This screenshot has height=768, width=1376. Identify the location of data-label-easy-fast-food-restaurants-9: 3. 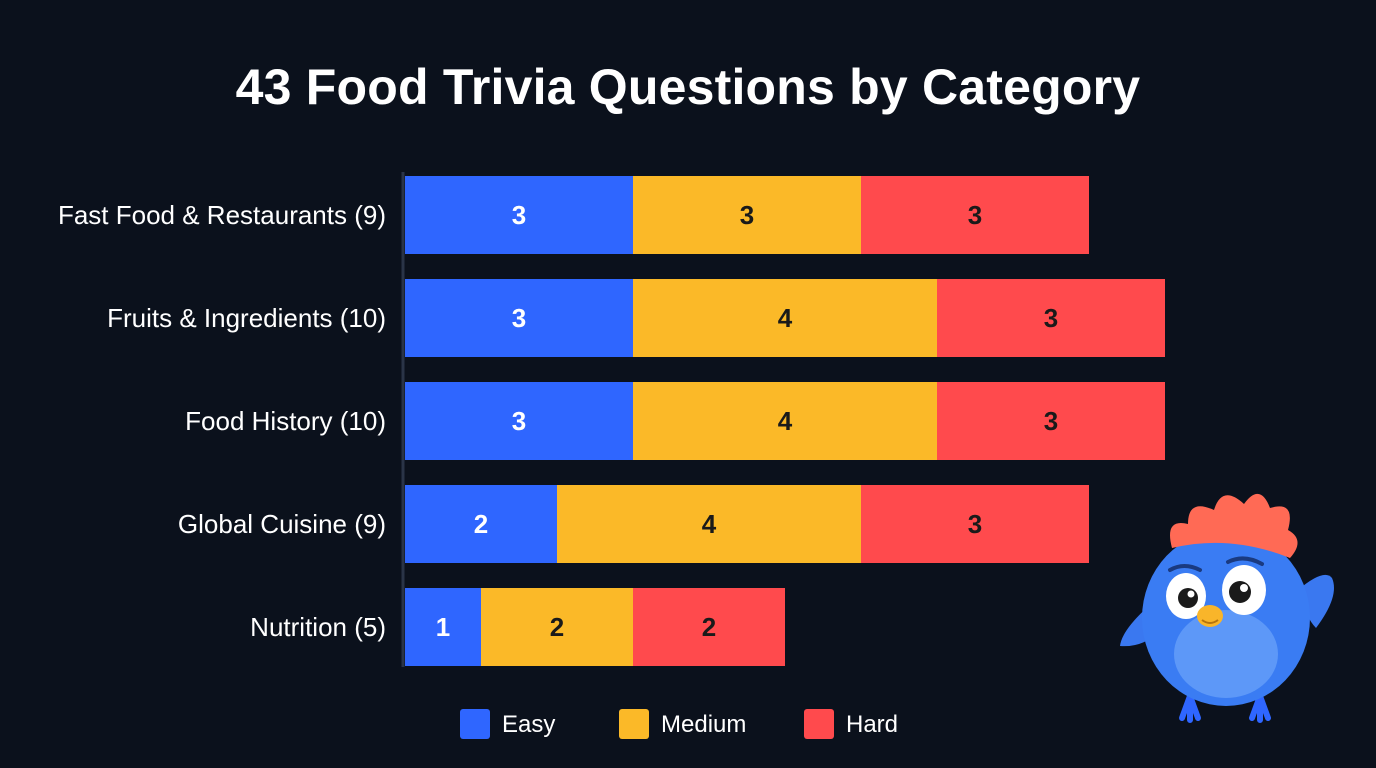
(519, 215).